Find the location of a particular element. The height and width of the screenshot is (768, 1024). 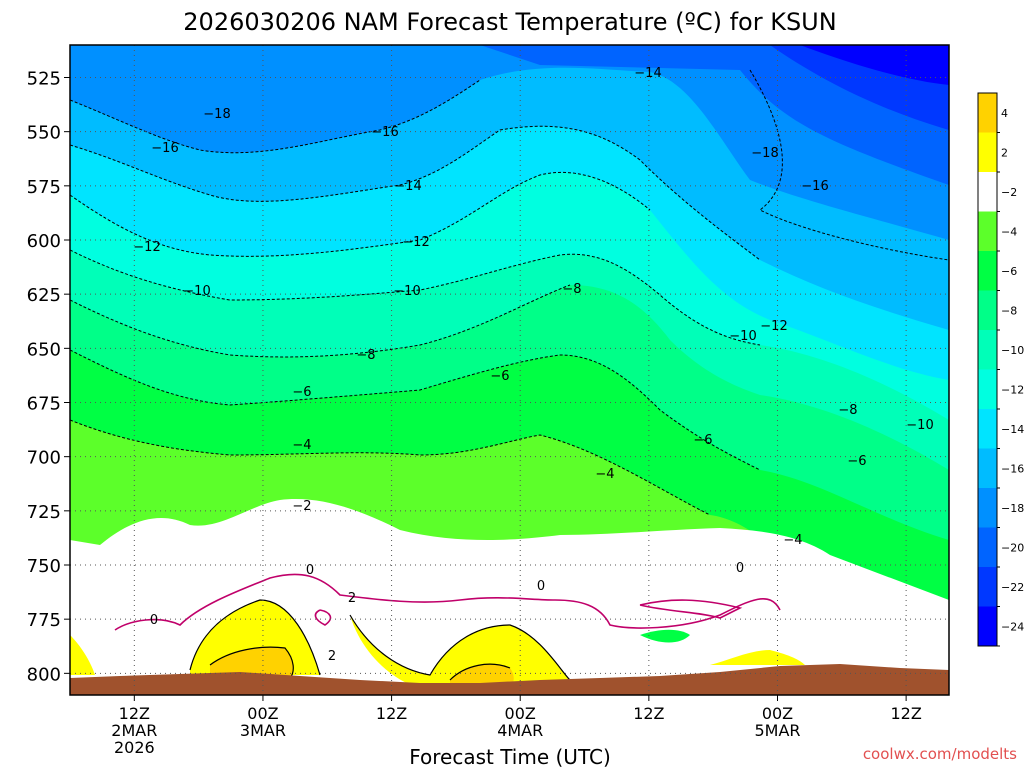

colorbar: 4 2 −2 −4 −6 −8 −10 −12 −14 −16 −18 −20 −22 −24 is located at coordinates (1000, 369).